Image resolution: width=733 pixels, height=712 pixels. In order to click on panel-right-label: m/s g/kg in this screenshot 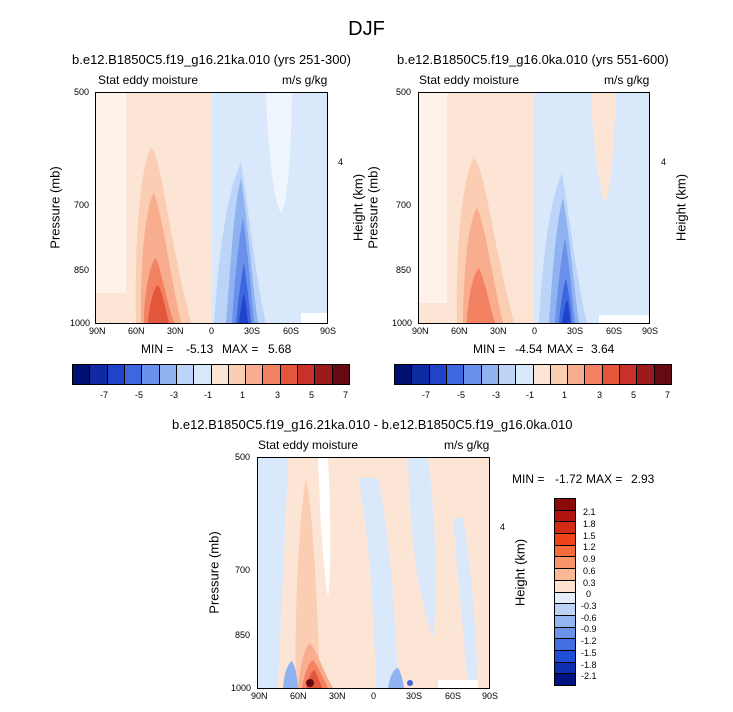, I will do `click(467, 445)`.